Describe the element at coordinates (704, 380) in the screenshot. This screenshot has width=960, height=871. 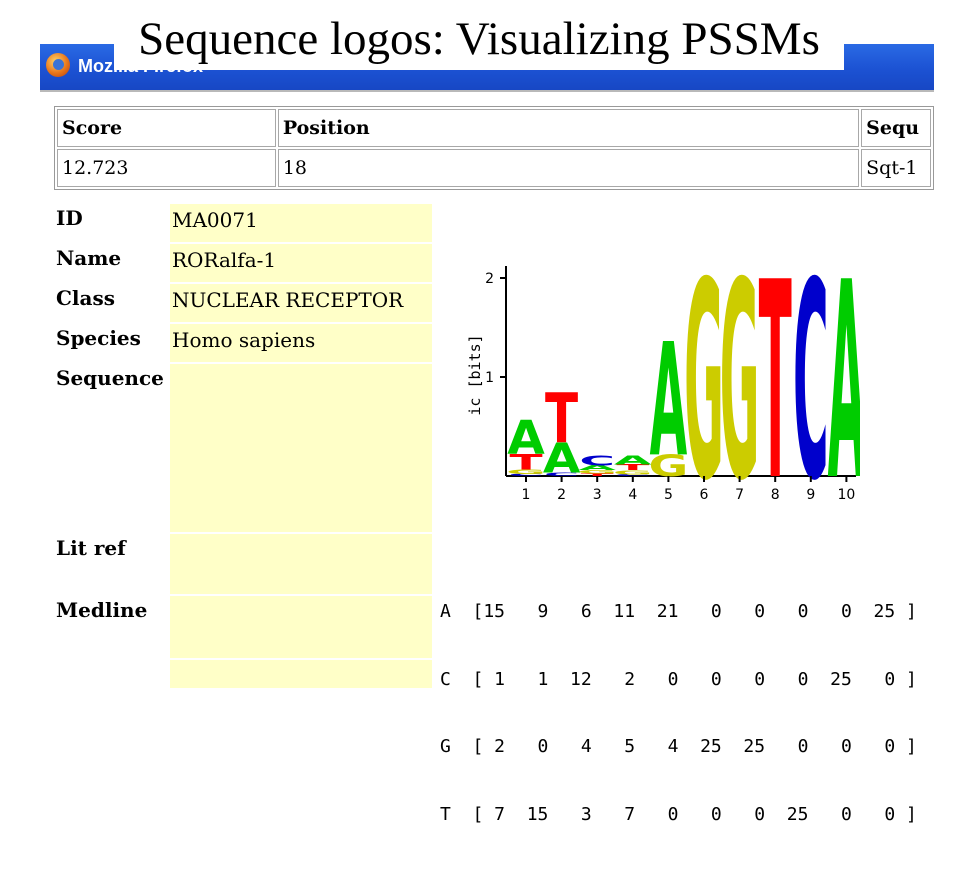
I see `logo-letter-g-pos-6: G` at that location.